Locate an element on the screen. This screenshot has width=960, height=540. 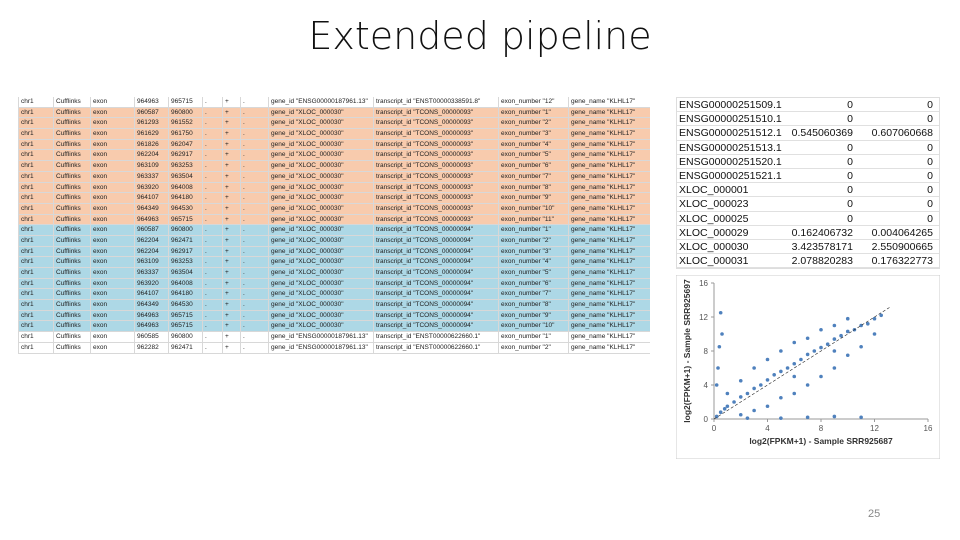
table-cell: 0.004064265 is located at coordinates (902, 232).